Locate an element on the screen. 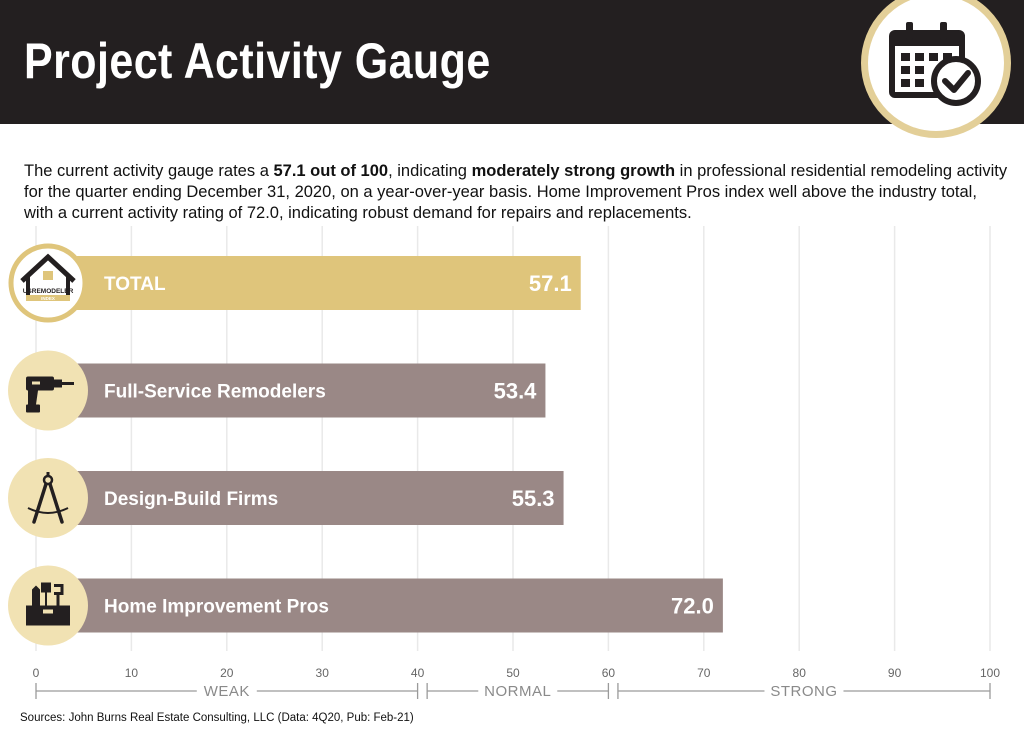 This screenshot has height=735, width=1024. wrench-shape is located at coordinates (59, 595).